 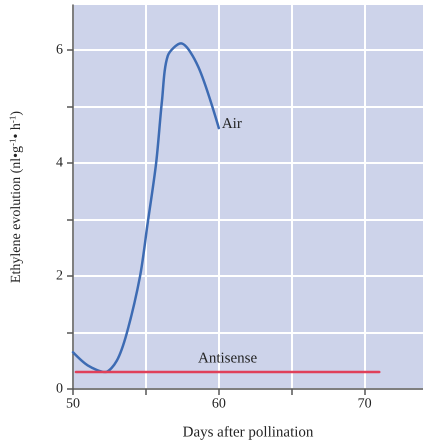 What do you see at coordinates (228, 358) in the screenshot?
I see `series-label: Antisense` at bounding box center [228, 358].